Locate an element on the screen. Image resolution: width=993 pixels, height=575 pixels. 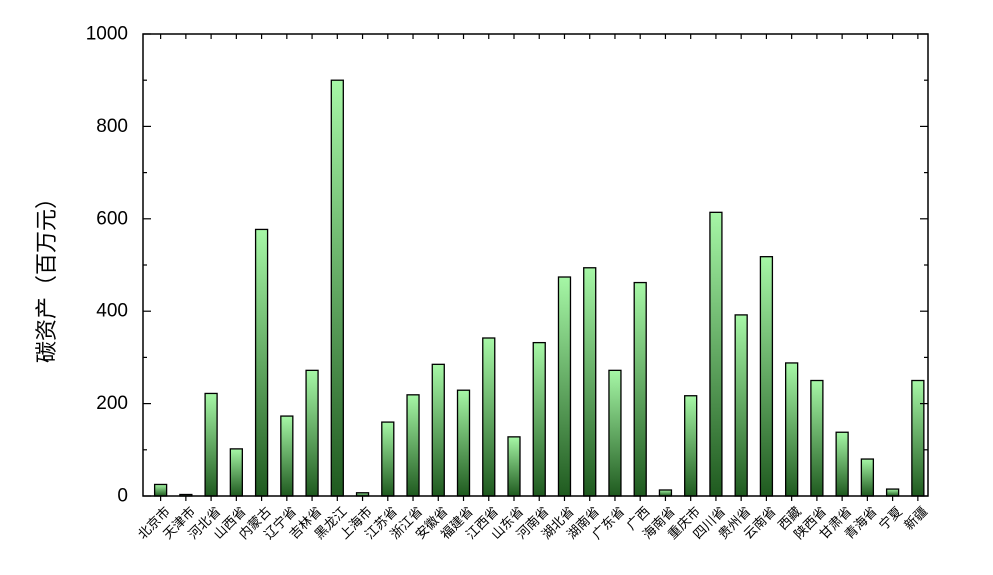
bar-宁夏 is located at coordinates (892, 492).